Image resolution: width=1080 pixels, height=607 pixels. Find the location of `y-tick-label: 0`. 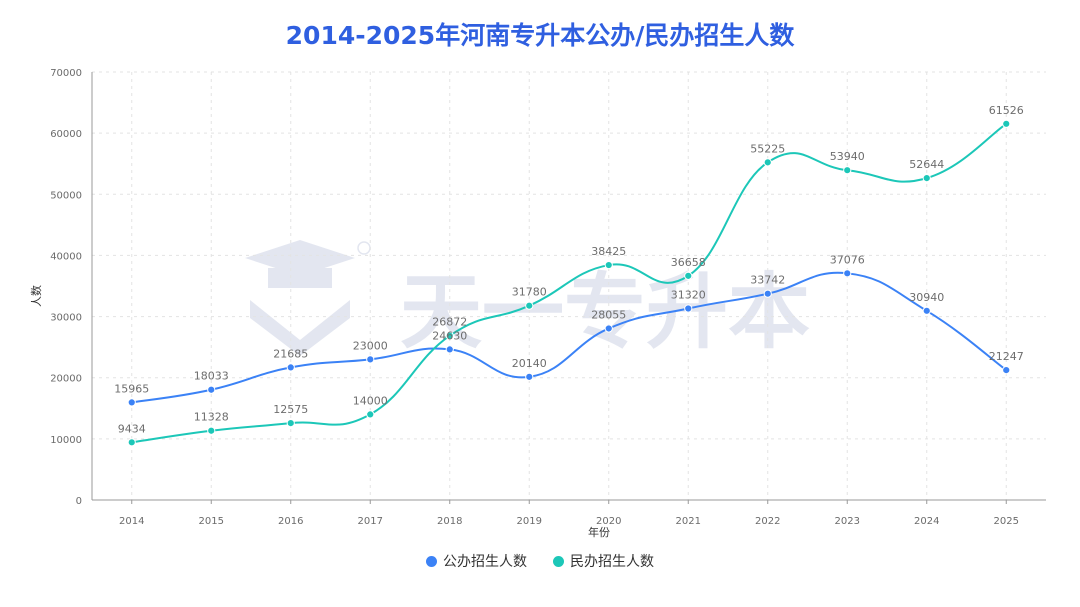

y-tick-label: 0 is located at coordinates (79, 501).